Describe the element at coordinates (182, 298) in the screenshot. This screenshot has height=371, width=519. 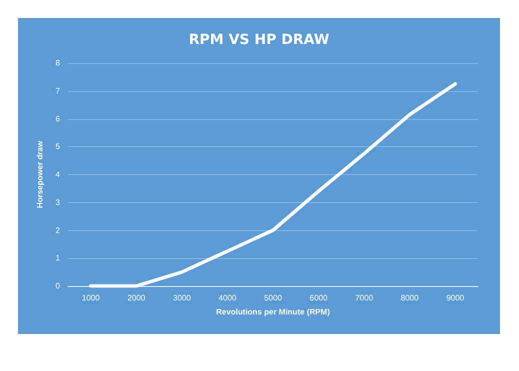
I see `x-tick-label: 3000` at that location.